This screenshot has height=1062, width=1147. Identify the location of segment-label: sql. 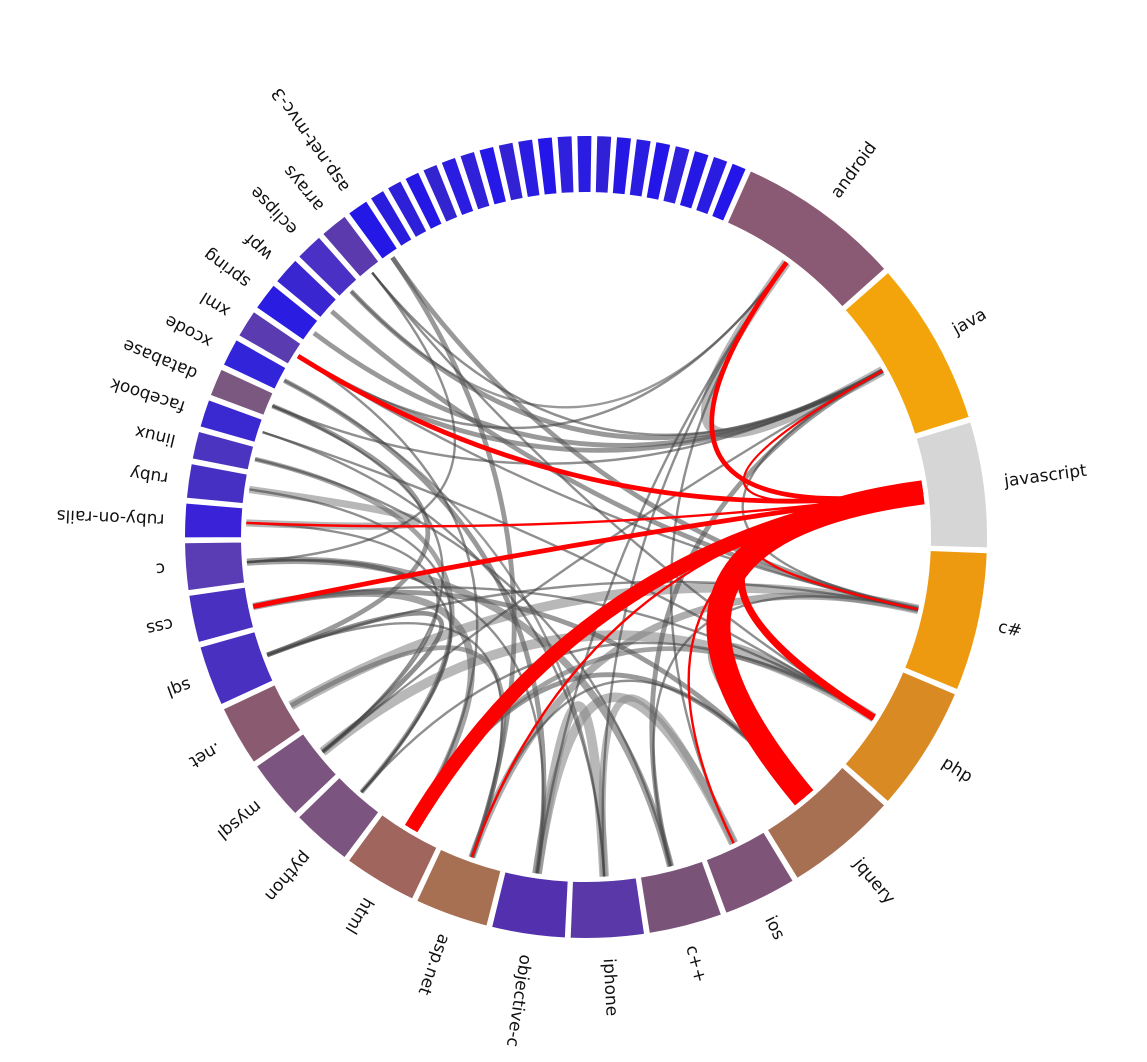
(179, 687).